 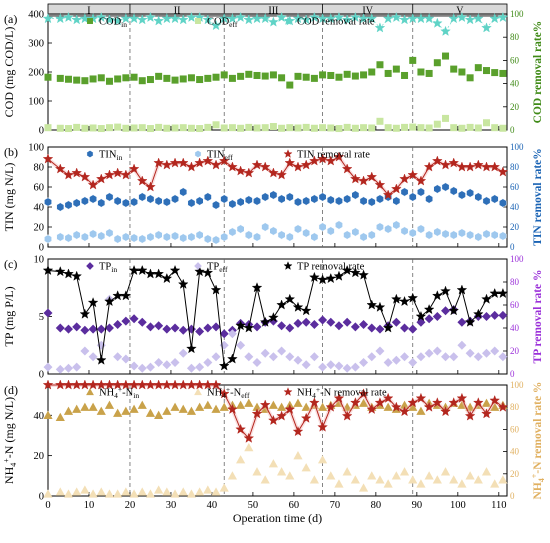 What do you see at coordinates (515, 474) in the screenshot?
I see `y-right-tick-label: 20` at bounding box center [515, 474].